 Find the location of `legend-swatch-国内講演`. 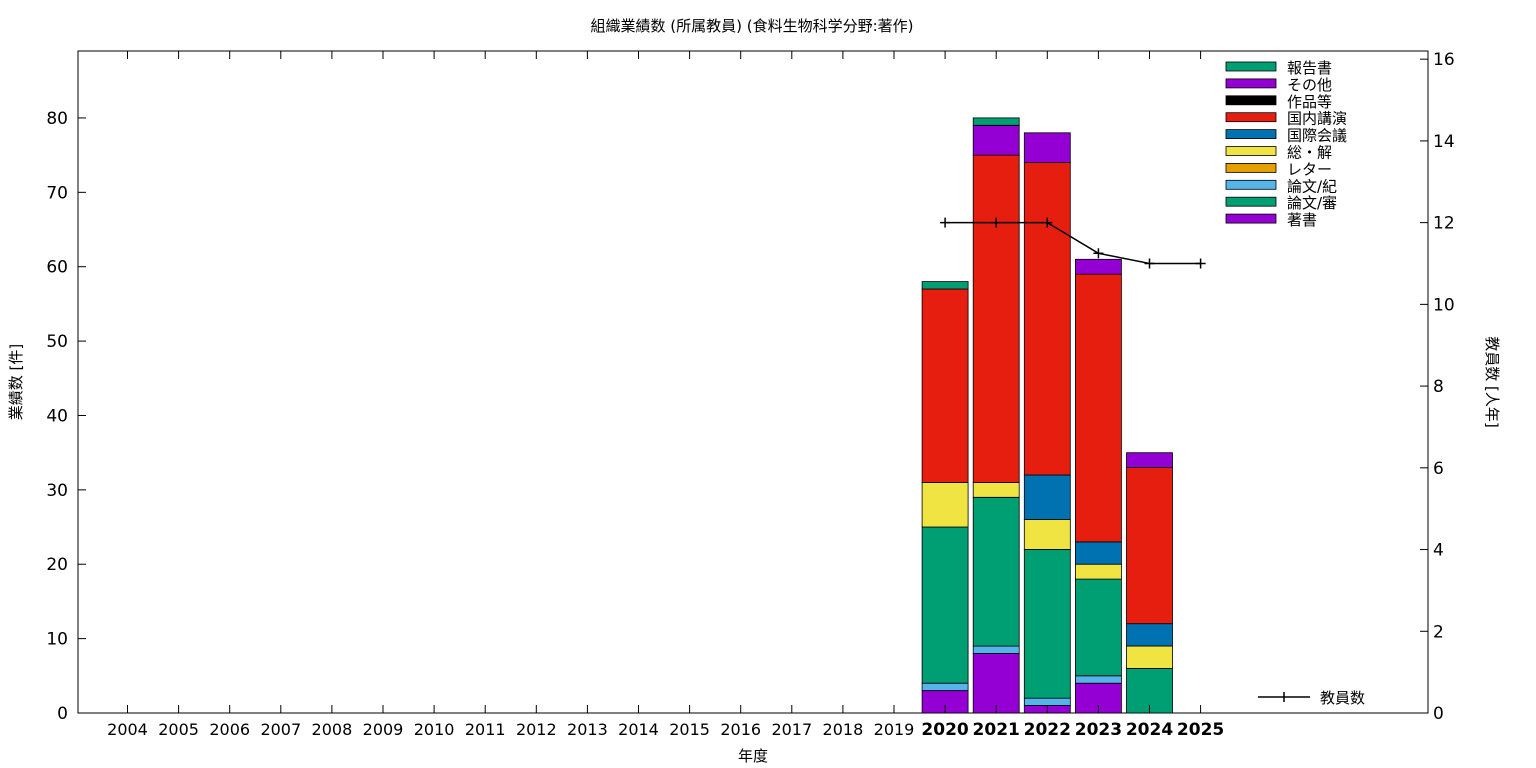

legend-swatch-国内講演 is located at coordinates (1251, 117).